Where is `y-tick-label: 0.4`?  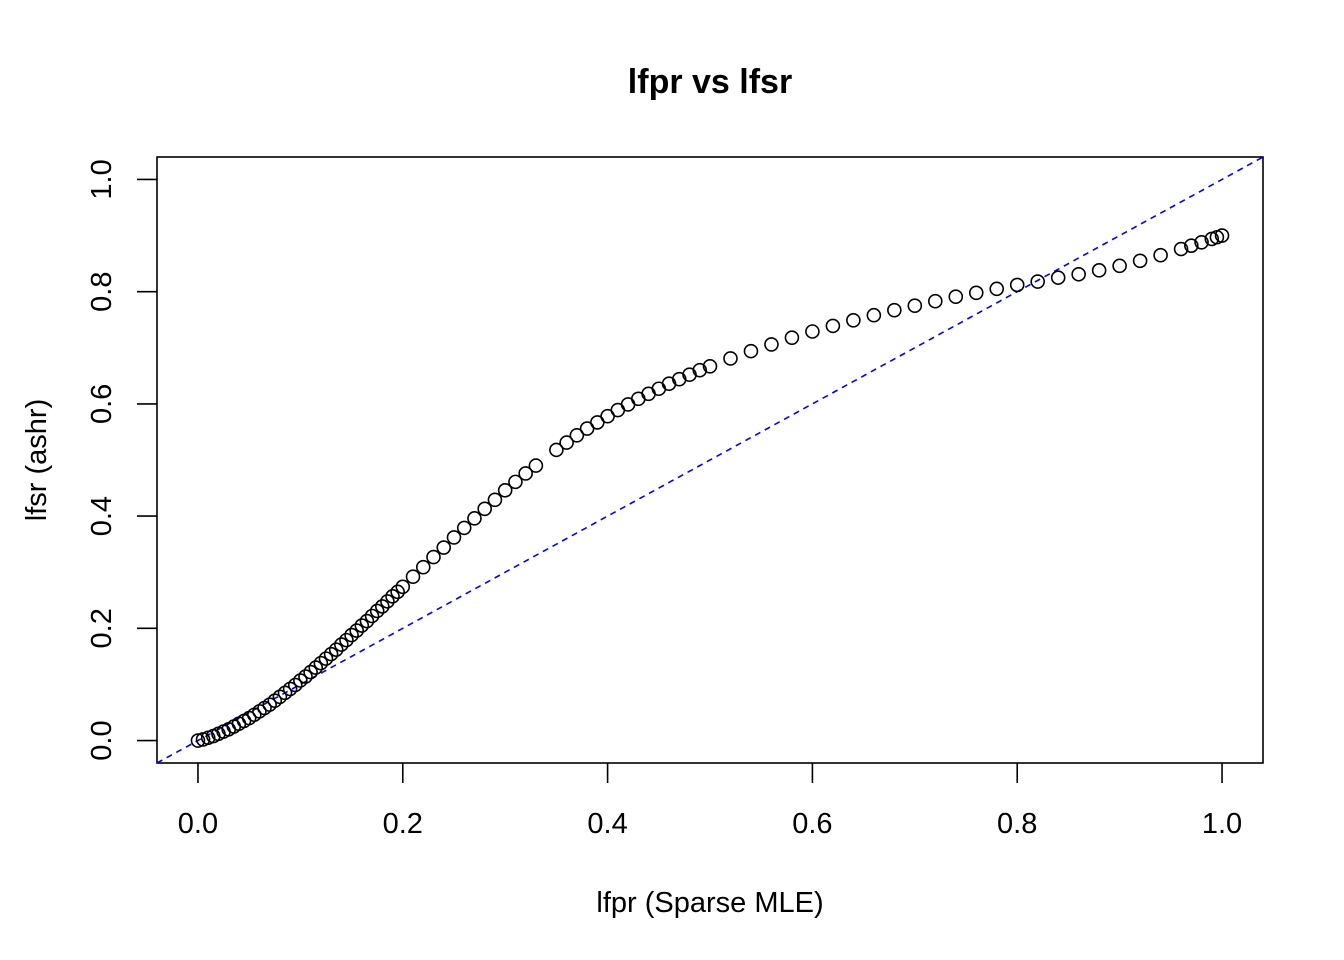
y-tick-label: 0.4 is located at coordinates (102, 516).